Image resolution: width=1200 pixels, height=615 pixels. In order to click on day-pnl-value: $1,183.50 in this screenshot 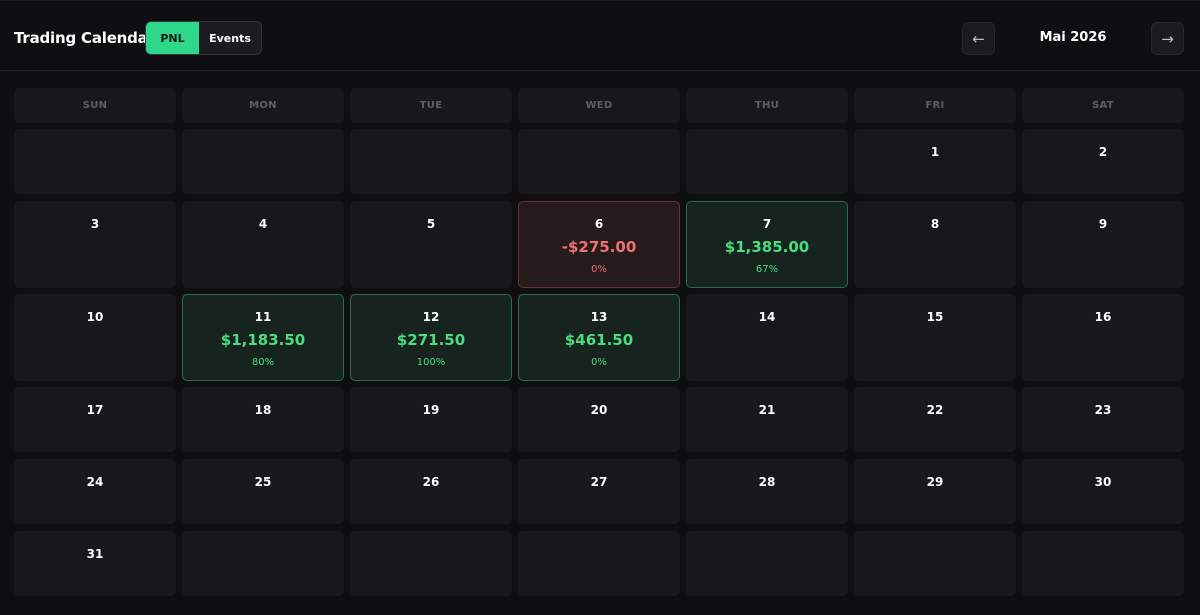, I will do `click(263, 340)`.